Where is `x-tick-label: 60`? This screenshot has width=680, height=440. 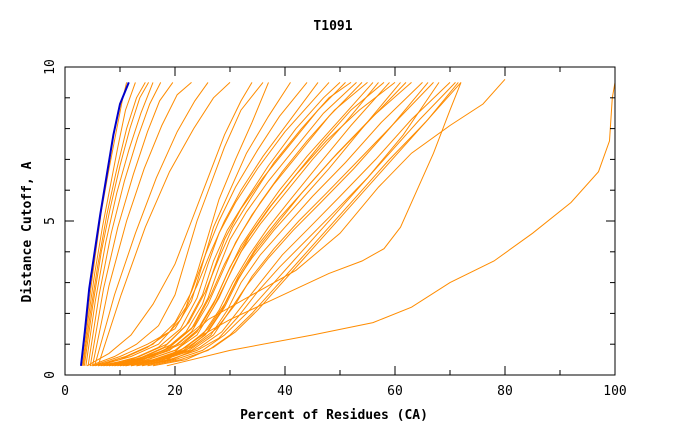
x-tick-label: 60 is located at coordinates (395, 391).